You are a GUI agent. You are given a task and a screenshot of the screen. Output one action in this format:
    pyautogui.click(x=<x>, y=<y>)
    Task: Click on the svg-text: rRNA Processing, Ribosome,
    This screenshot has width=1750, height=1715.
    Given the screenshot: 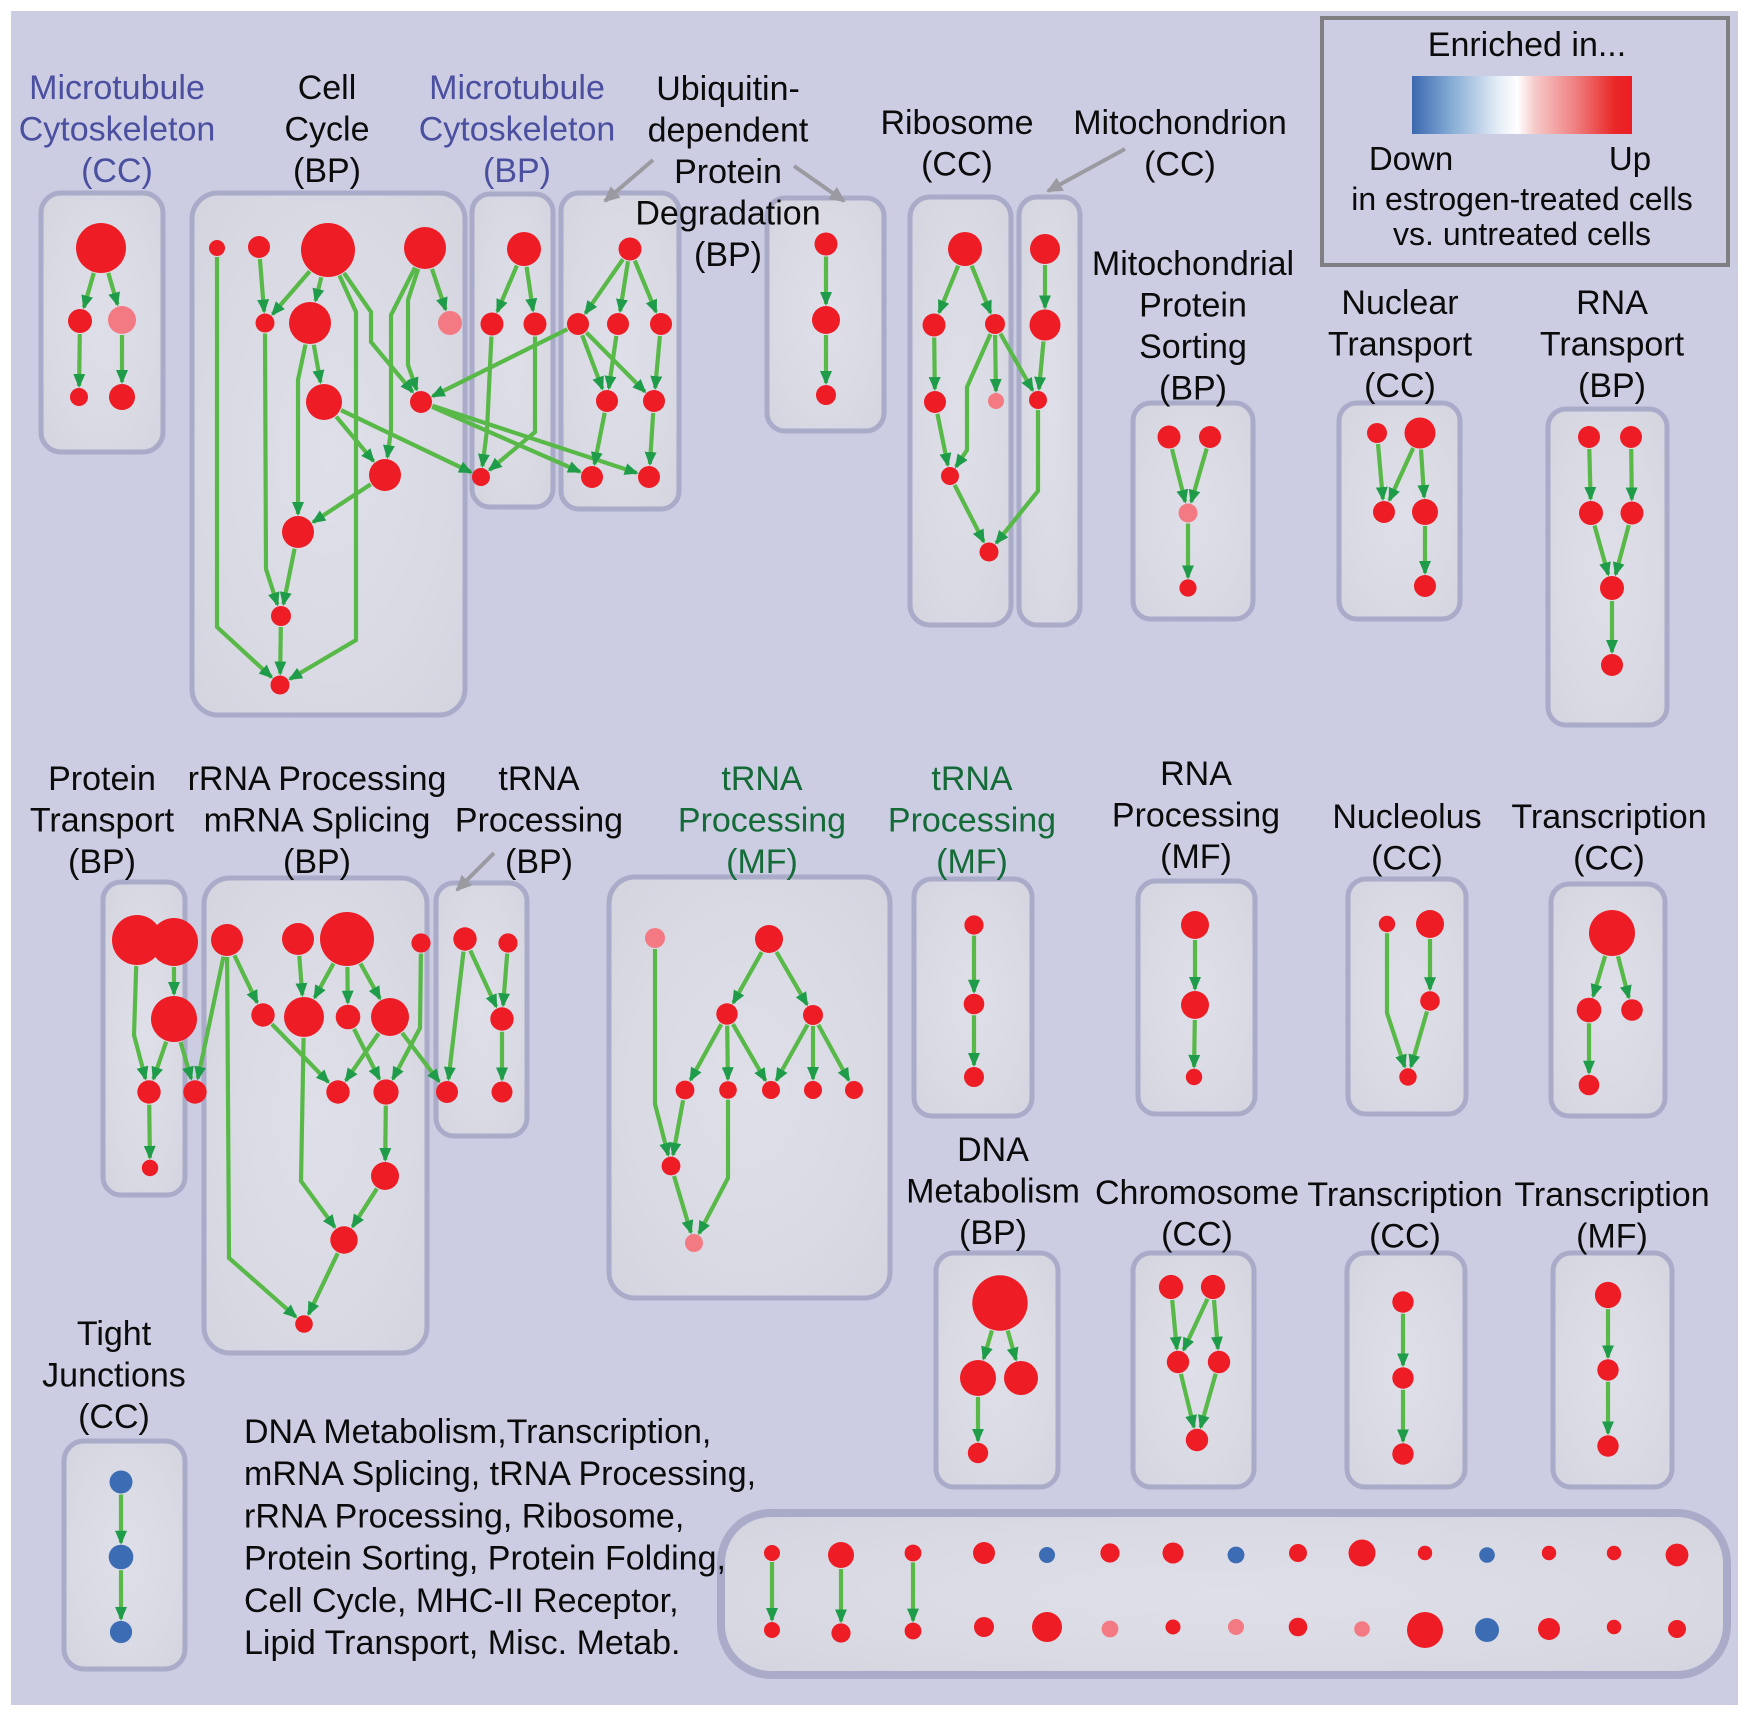 What is the action you would take?
    pyautogui.click(x=464, y=1516)
    